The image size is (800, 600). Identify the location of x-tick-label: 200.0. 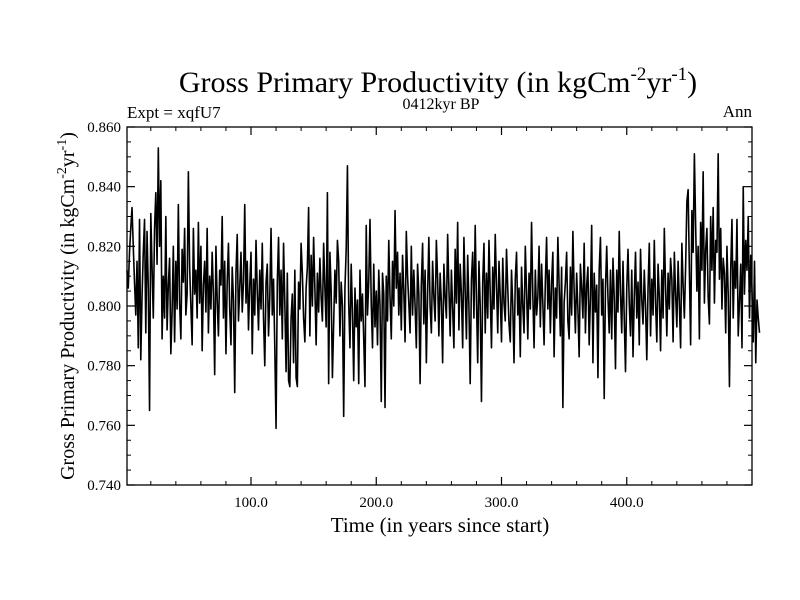
(376, 503).